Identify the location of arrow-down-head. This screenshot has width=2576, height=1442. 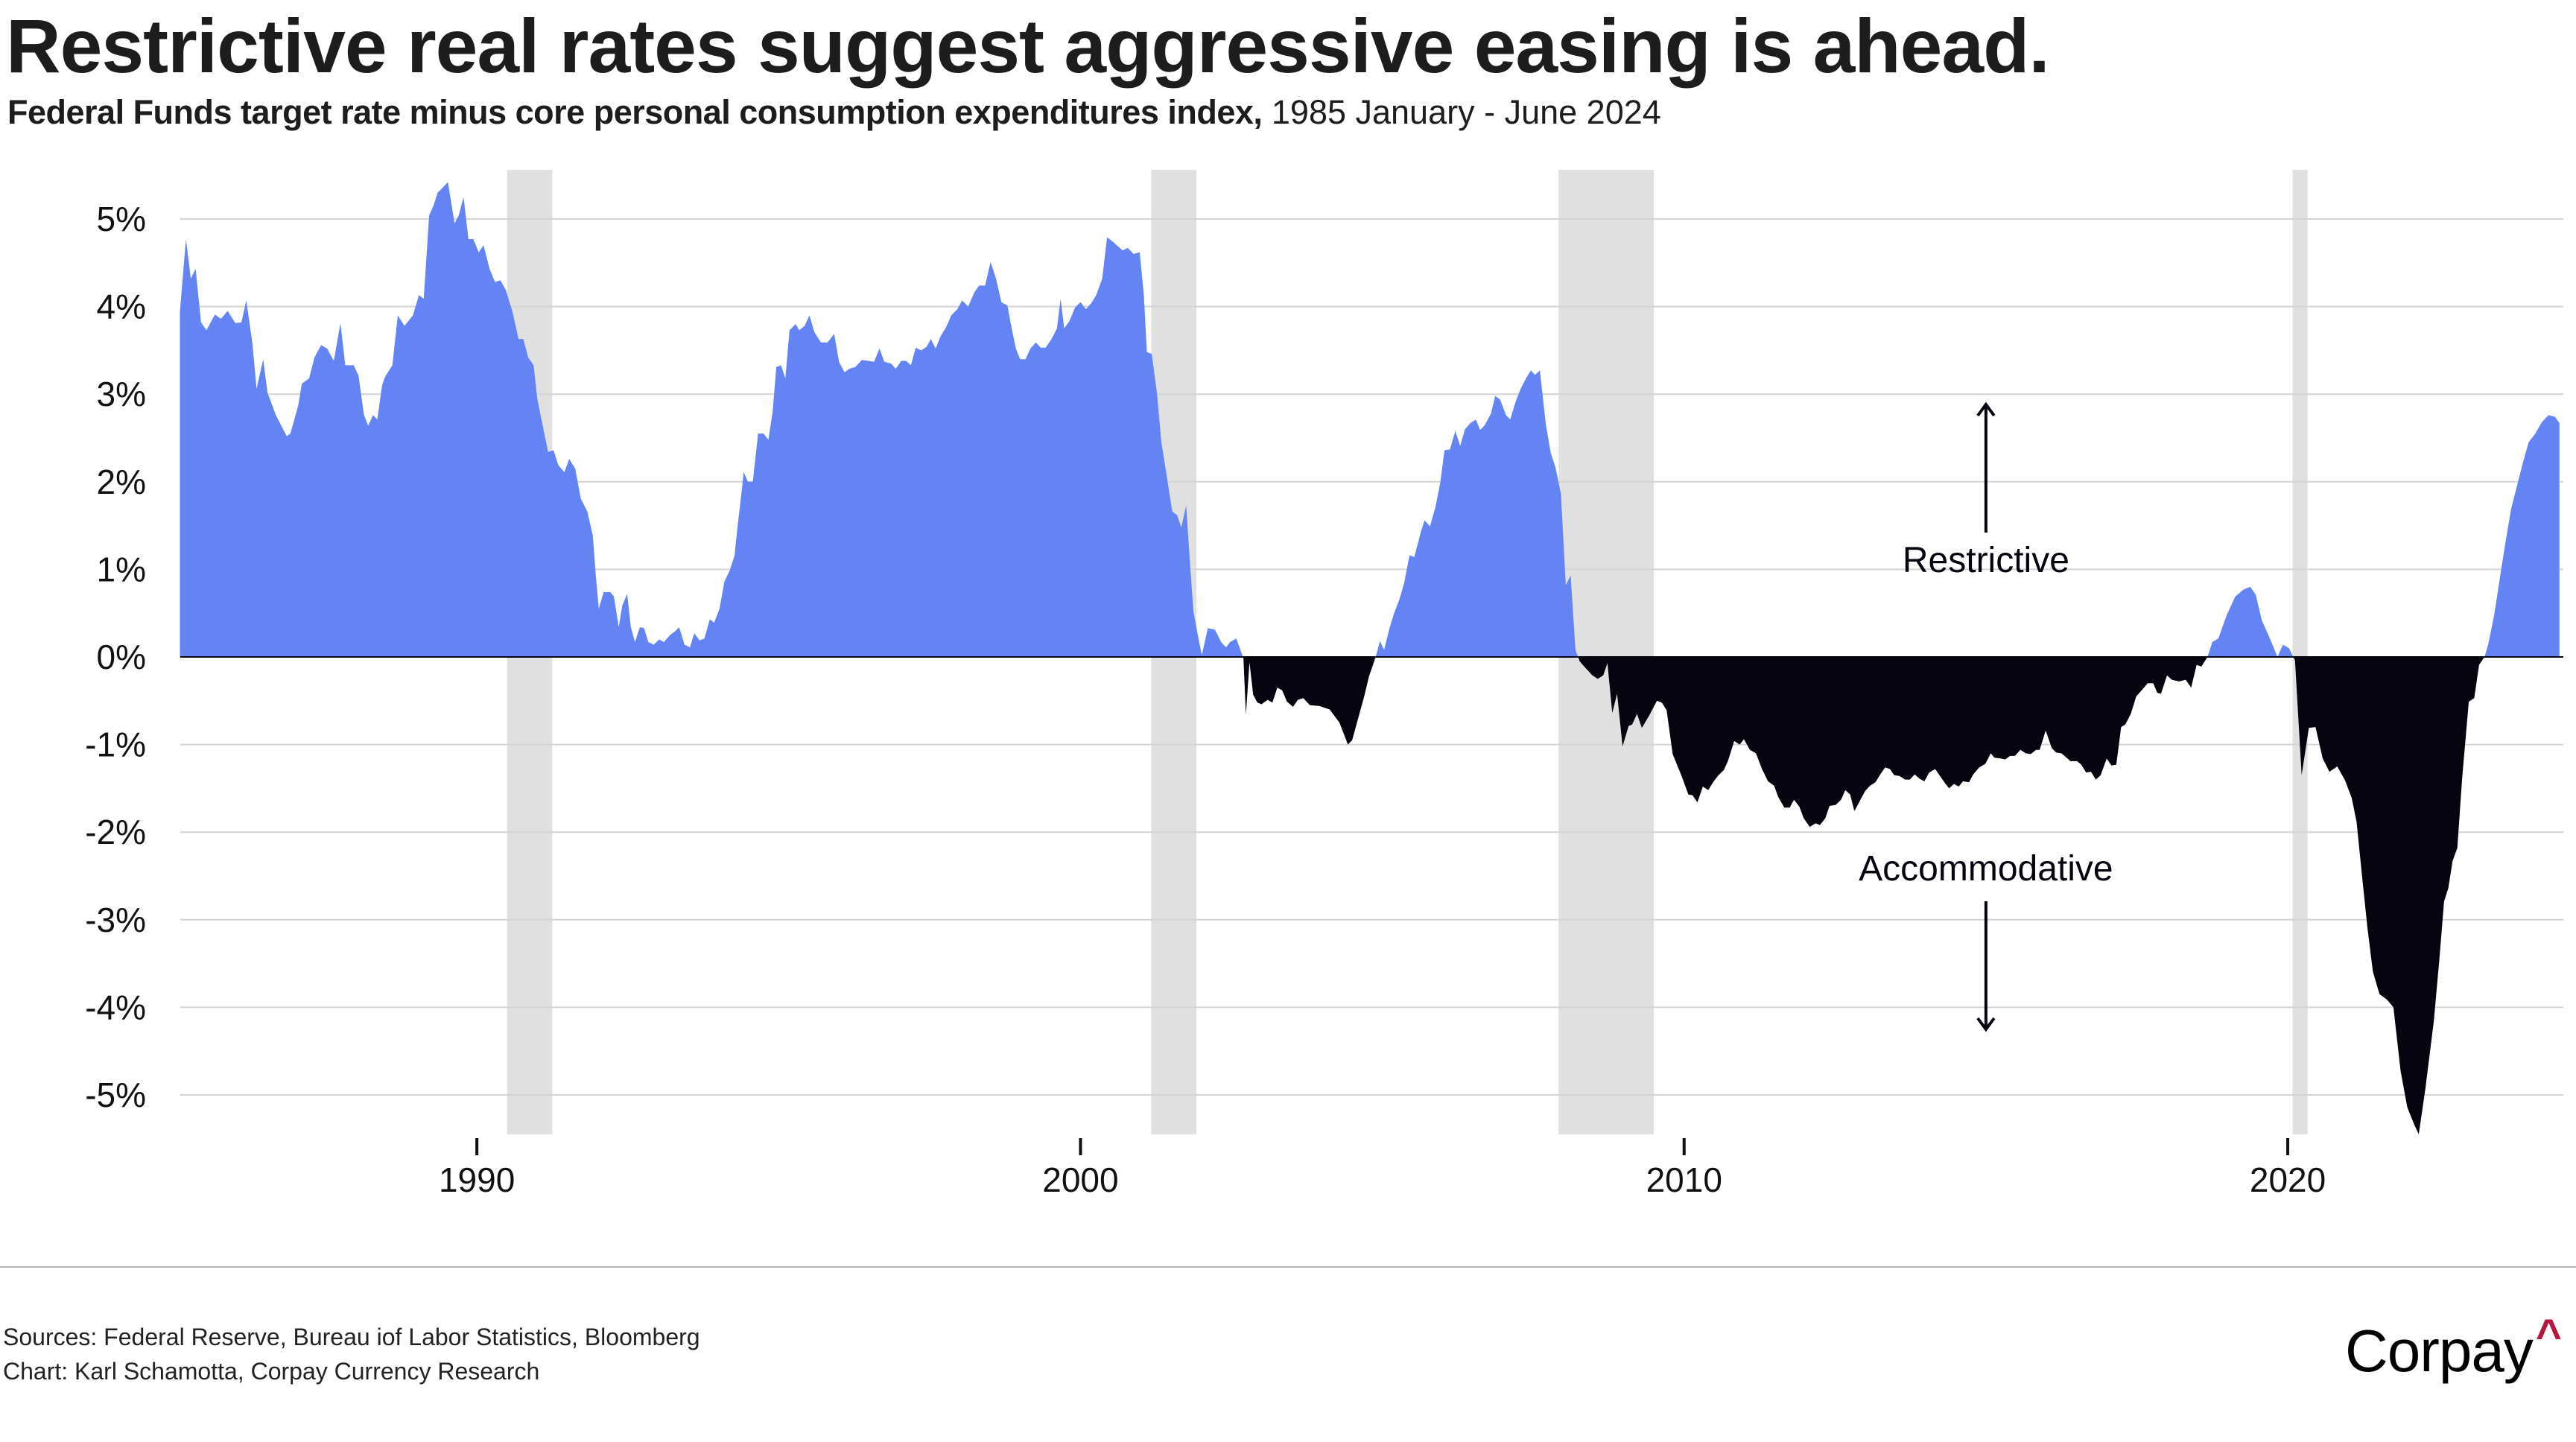
(1986, 1025).